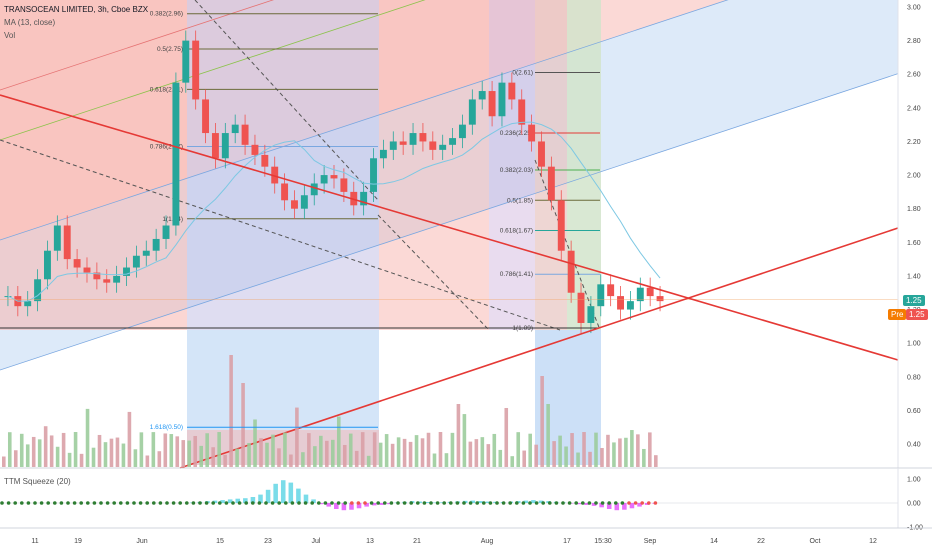  I want to click on time-axis-tick: 22, so click(761, 541).